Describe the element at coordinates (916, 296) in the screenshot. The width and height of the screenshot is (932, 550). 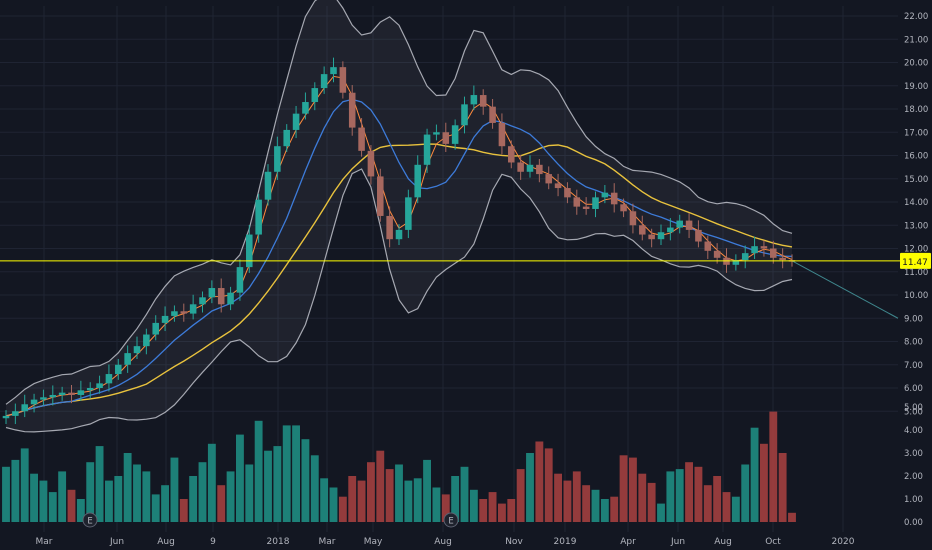
I see `price-tick-label: 10.00` at that location.